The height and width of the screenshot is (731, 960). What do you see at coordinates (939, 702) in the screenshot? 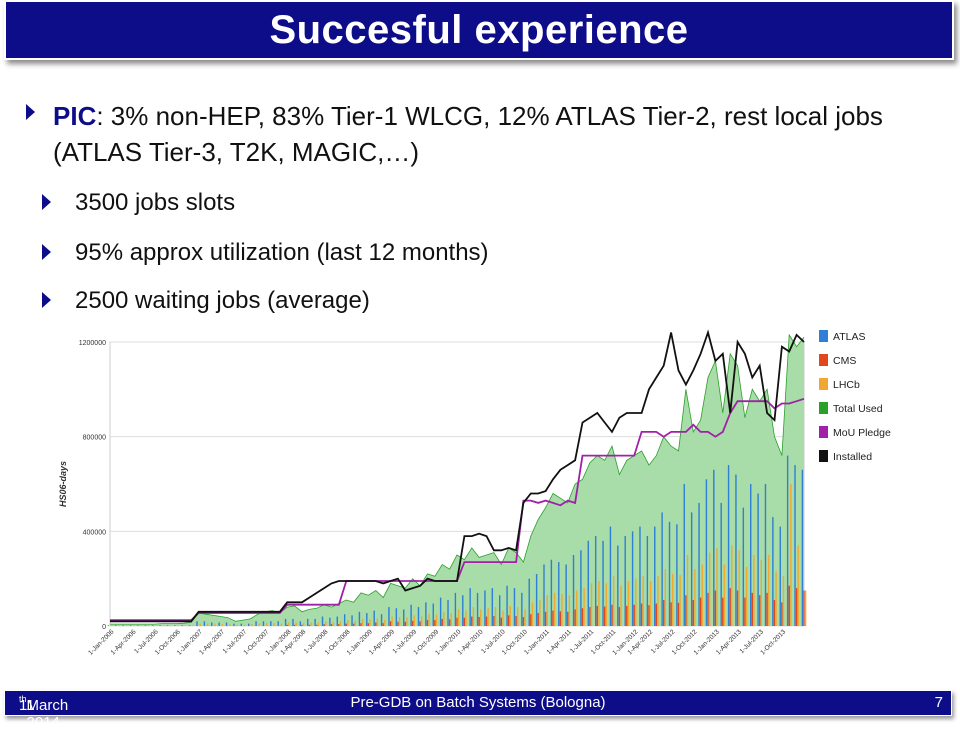
I see `page-number: 7` at bounding box center [939, 702].